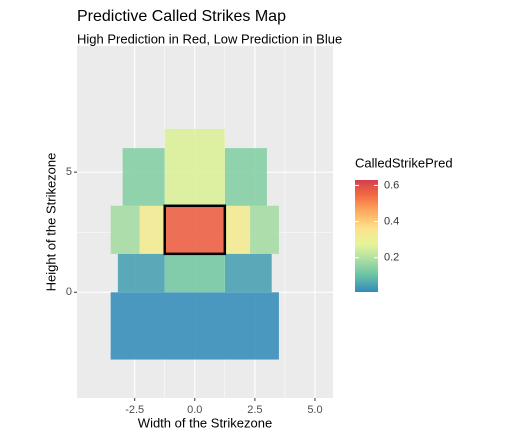 Image resolution: width=517 pixels, height=440 pixels. What do you see at coordinates (194, 410) in the screenshot?
I see `x-tick-label: 0.0` at bounding box center [194, 410].